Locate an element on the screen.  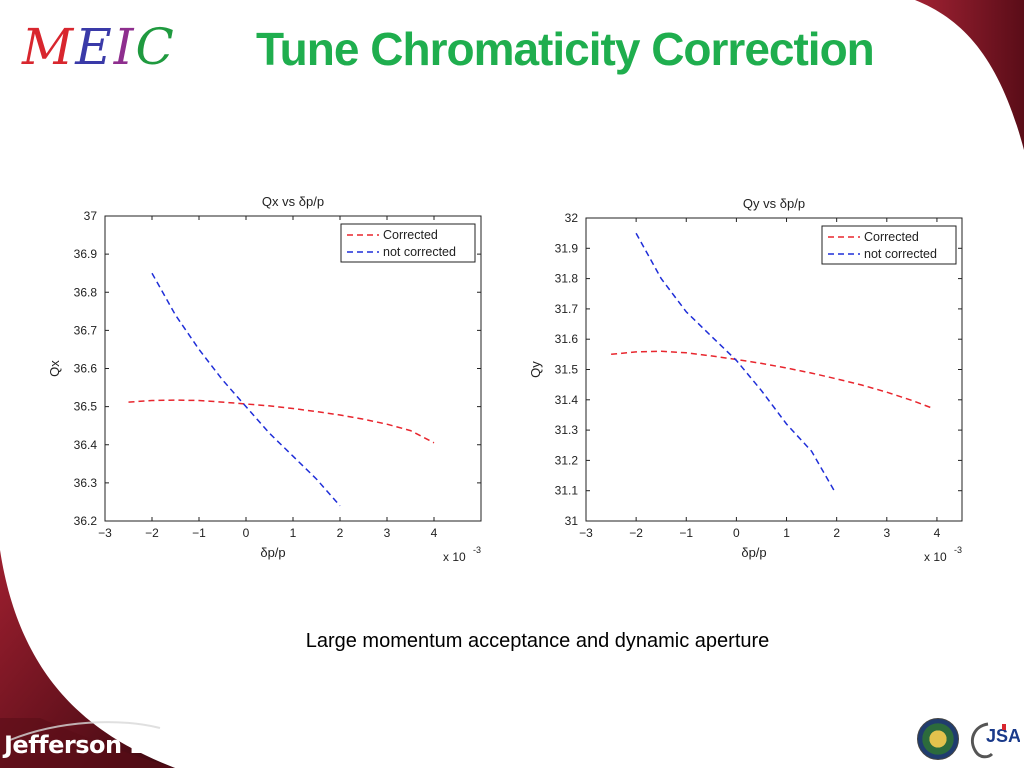
y-tick-label: 36.9 is located at coordinates (86, 254).